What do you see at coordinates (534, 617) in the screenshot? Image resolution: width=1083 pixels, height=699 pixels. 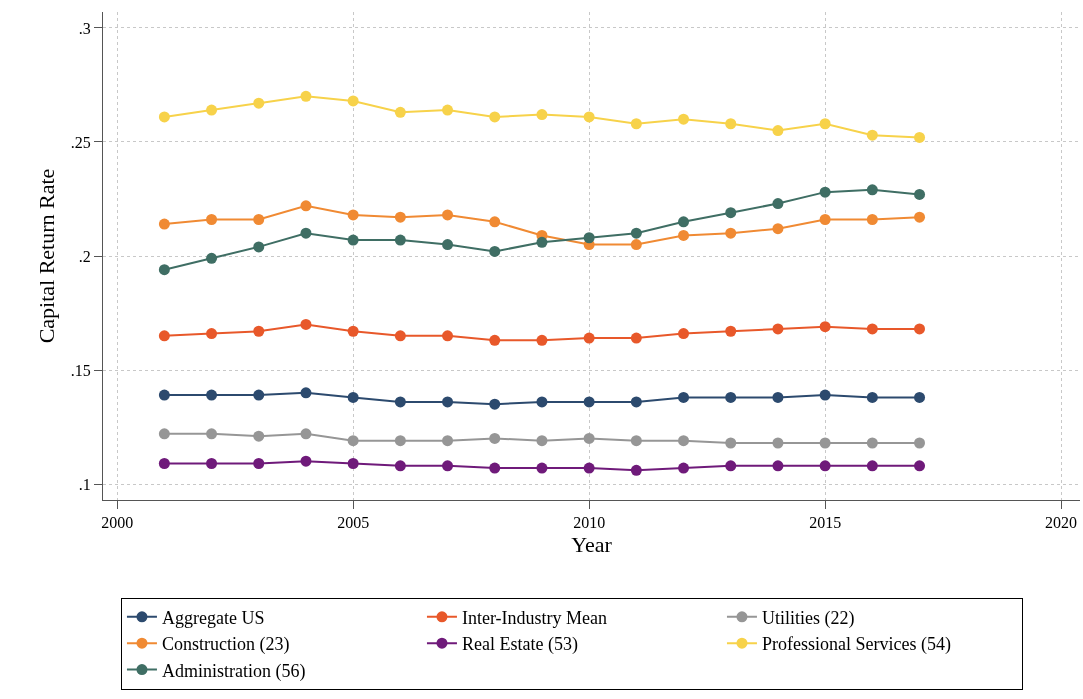 I see `legend-label: Inter-Industry Mean` at bounding box center [534, 617].